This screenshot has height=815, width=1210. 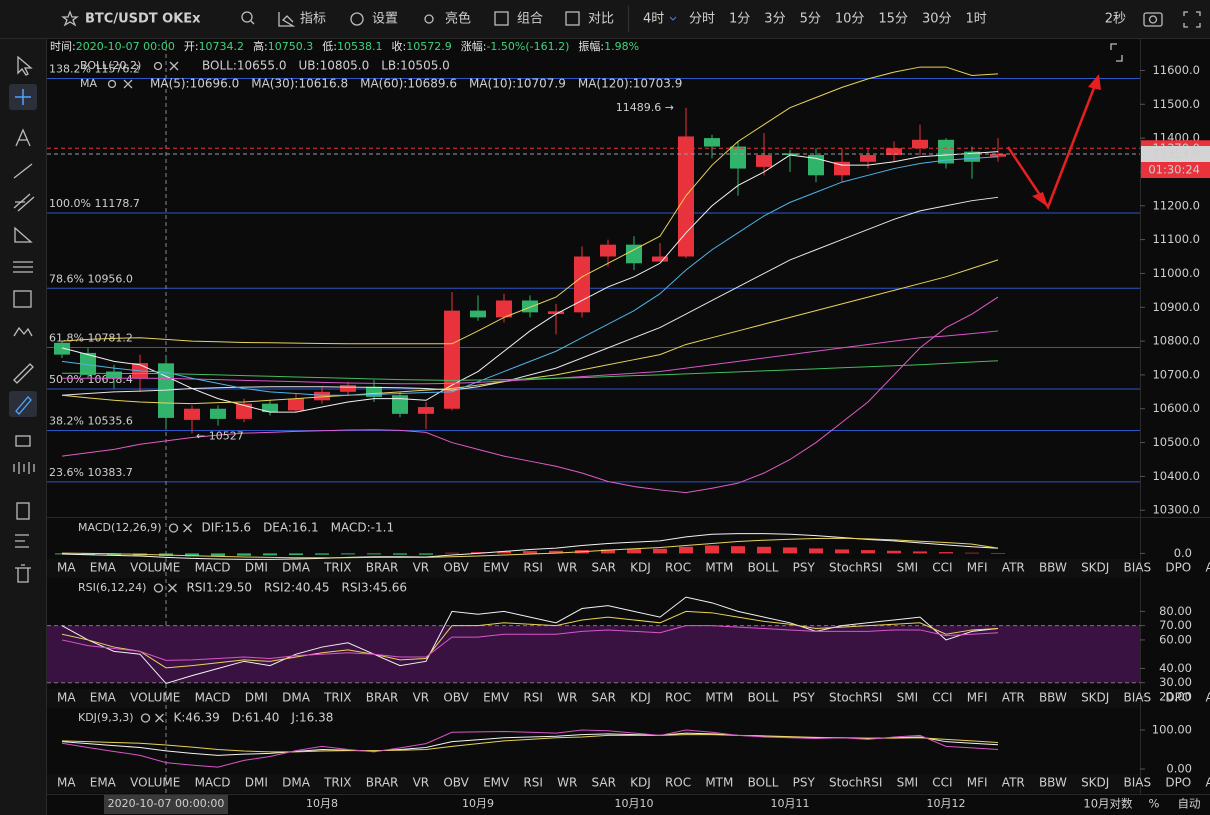 I want to click on indicator-remove, so click(x=128, y=84).